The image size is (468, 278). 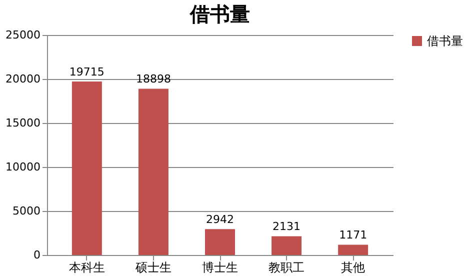 What do you see at coordinates (286, 227) in the screenshot?
I see `data-label: 2131` at bounding box center [286, 227].